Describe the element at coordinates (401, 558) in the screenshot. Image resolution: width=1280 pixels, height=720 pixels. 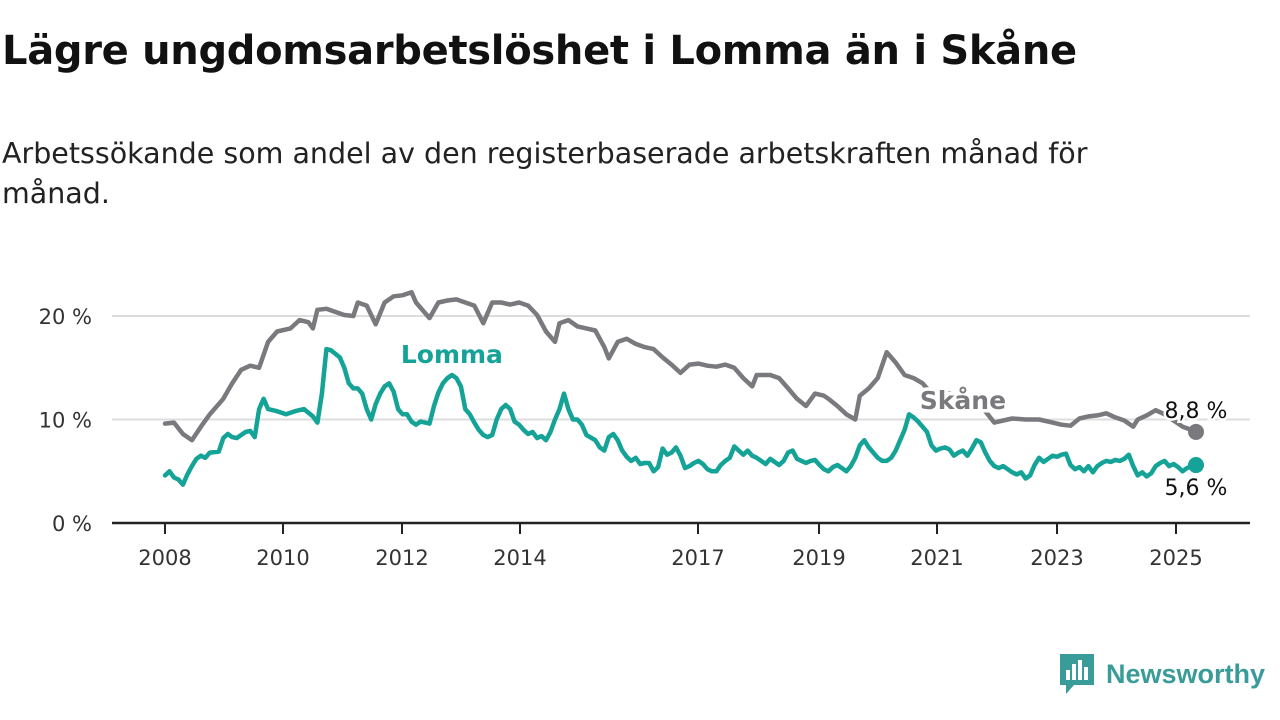
I see `x-tick-label: 2012` at that location.